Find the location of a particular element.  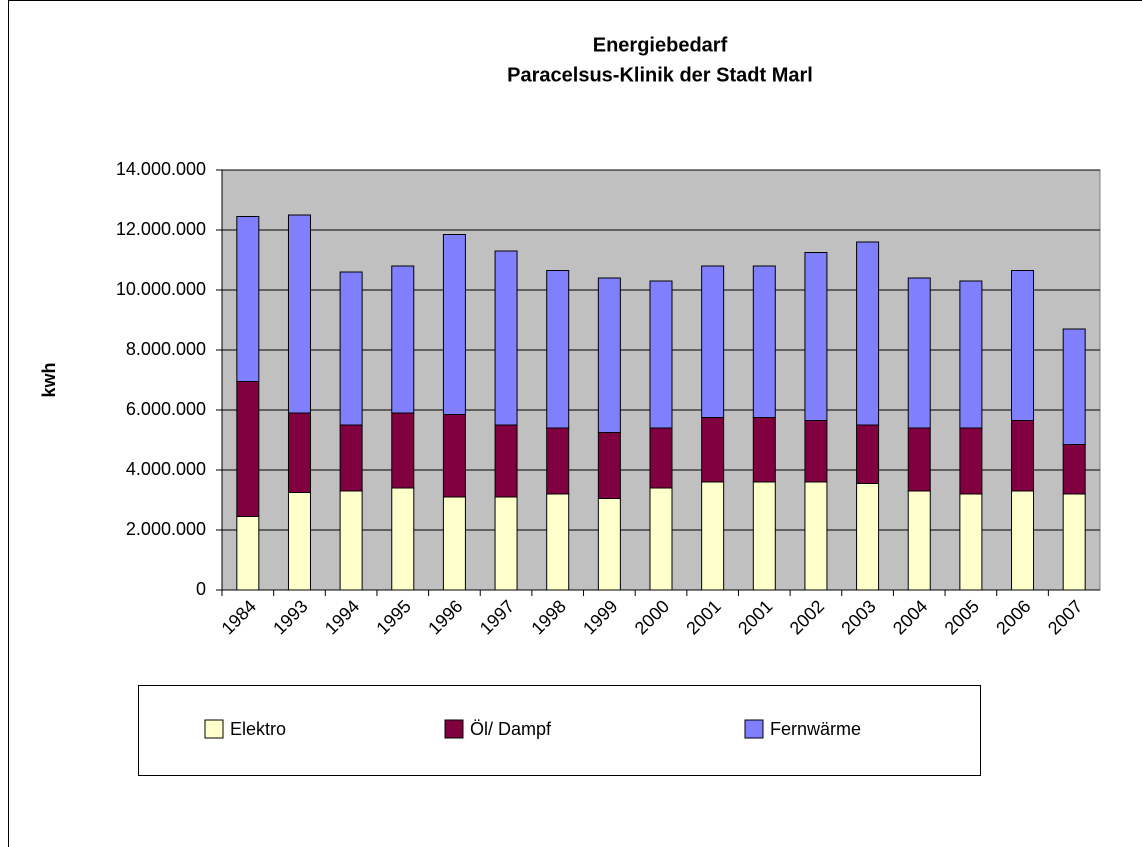

chart-subtitle: Paracelsus-Klinik der Stadt Marl is located at coordinates (660, 75).